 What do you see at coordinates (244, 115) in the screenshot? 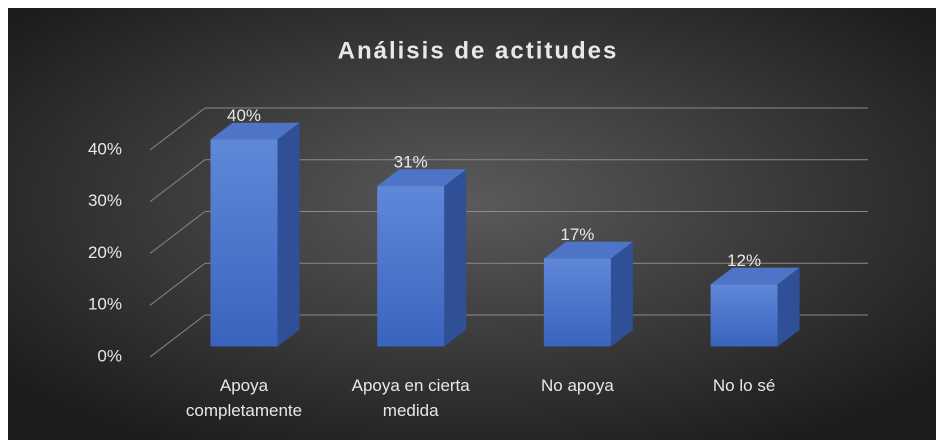
I see `data-label: 40%` at bounding box center [244, 115].